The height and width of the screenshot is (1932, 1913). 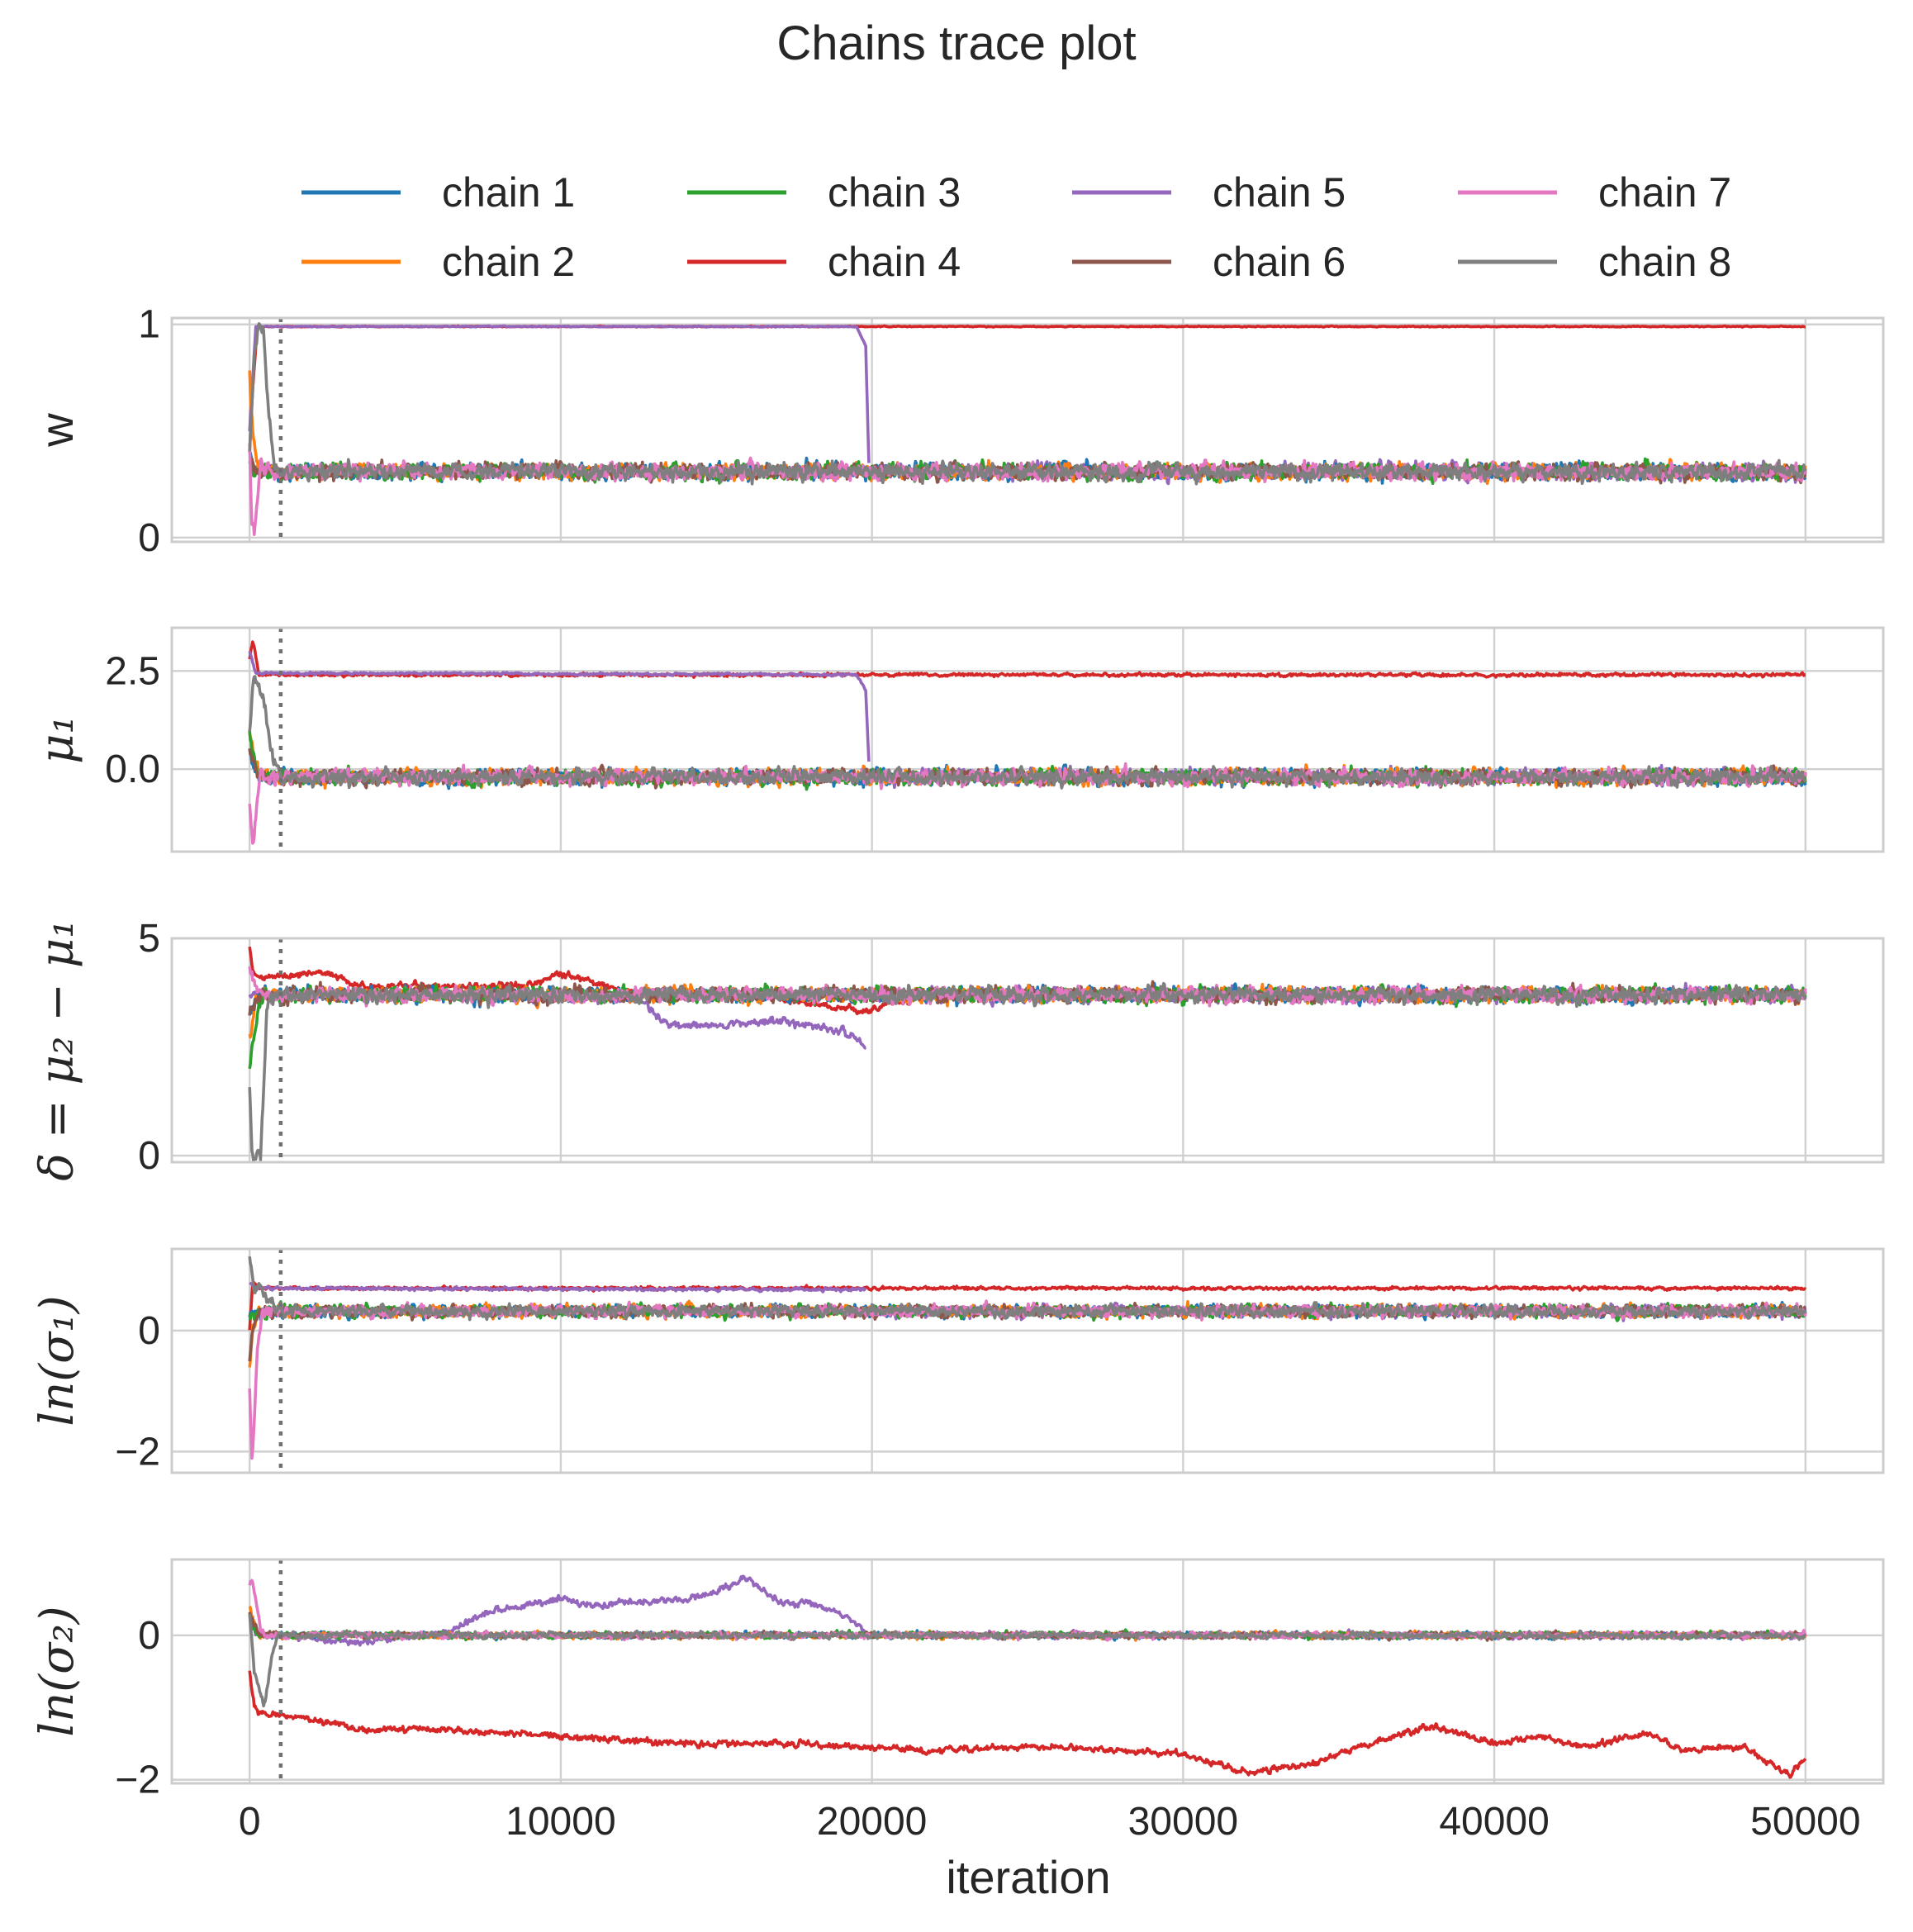 What do you see at coordinates (1279, 262) in the screenshot?
I see `legend-label: chain 6` at bounding box center [1279, 262].